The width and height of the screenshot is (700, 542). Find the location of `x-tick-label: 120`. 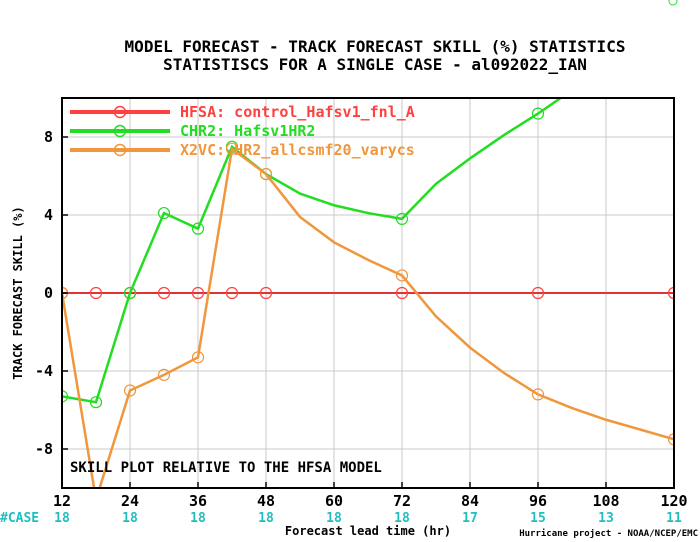

x-tick-label: 120 is located at coordinates (673, 501).